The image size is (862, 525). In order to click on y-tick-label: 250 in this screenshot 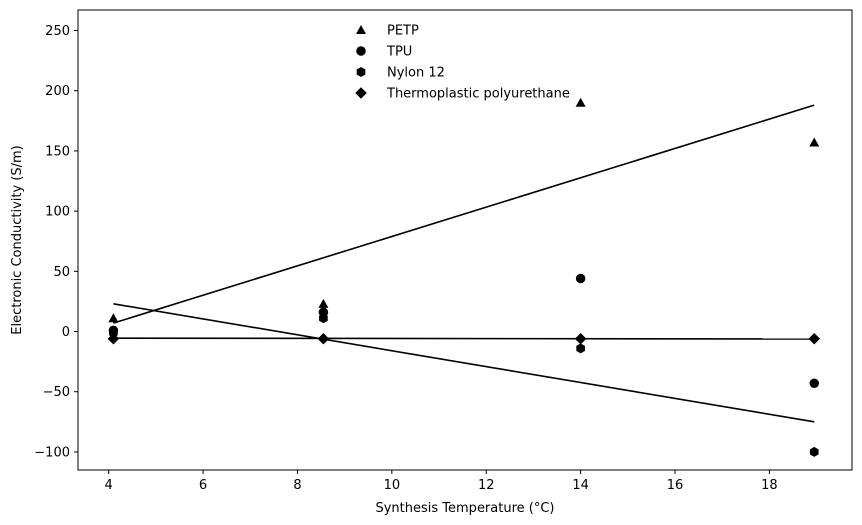, I will do `click(57, 31)`.